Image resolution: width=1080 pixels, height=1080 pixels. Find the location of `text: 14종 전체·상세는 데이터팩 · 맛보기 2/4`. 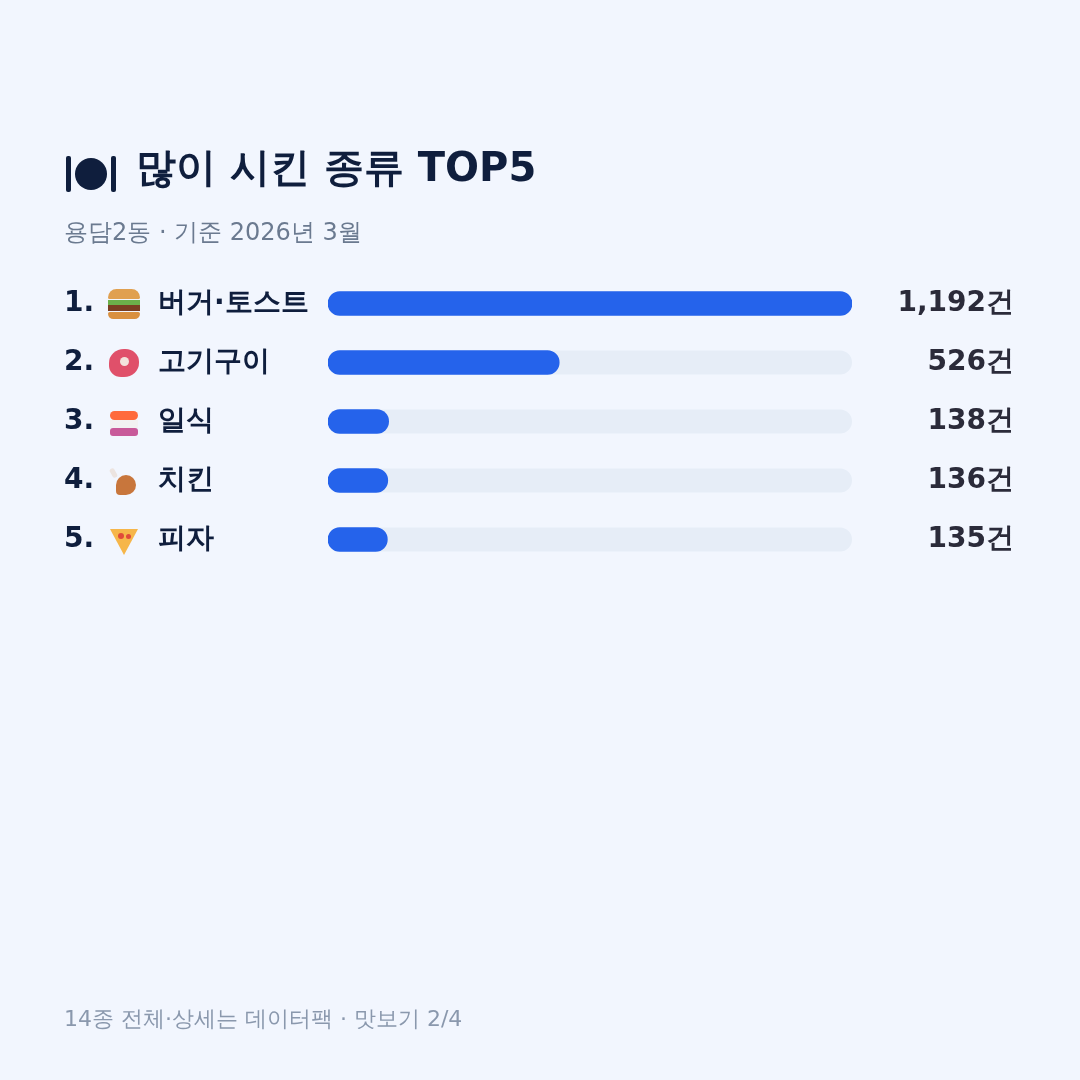

text: 14종 전체·상세는 데이터팩 · 맛보기 2/4 is located at coordinates (263, 1019).